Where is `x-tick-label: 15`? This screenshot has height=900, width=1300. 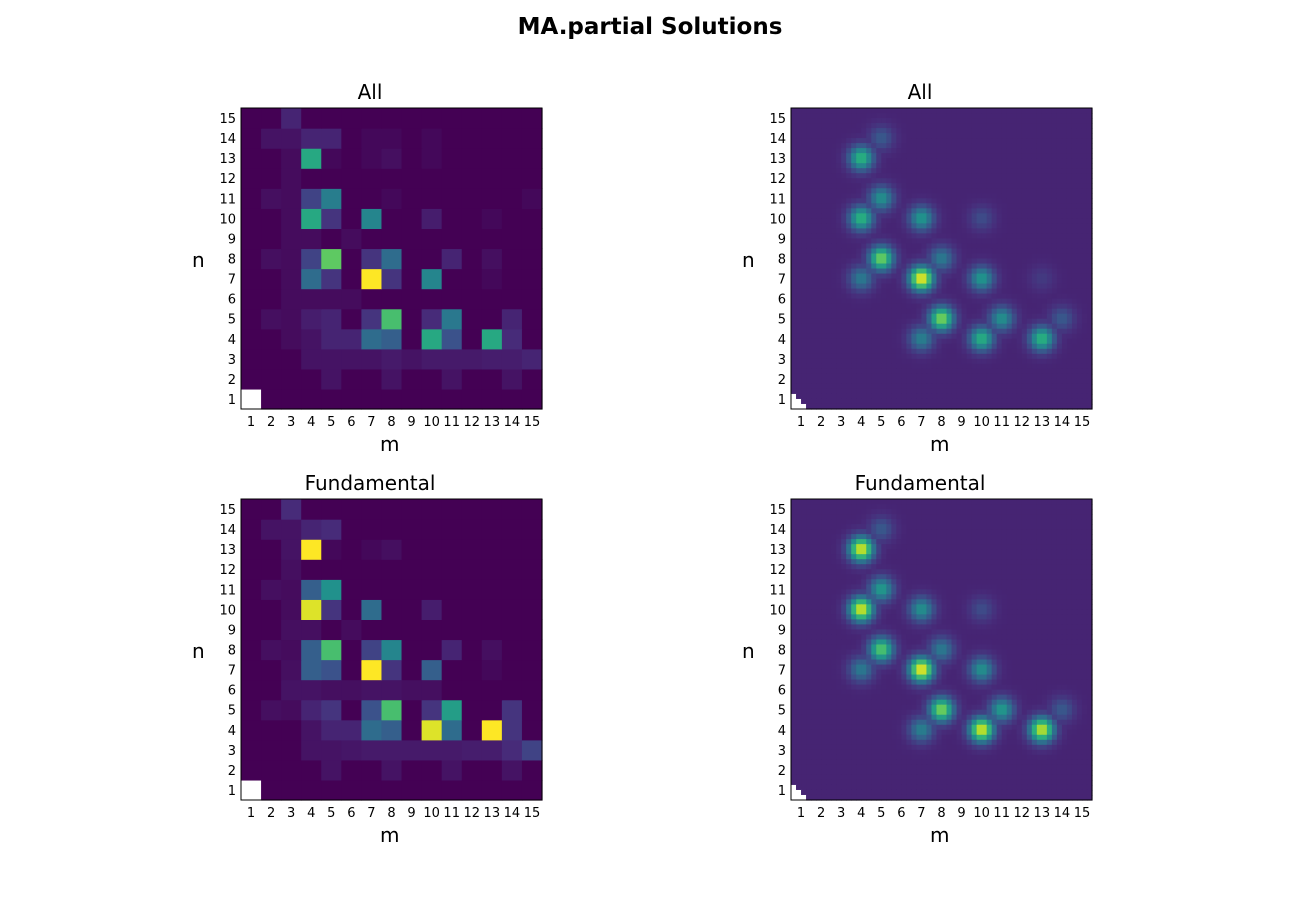
x-tick-label: 15 is located at coordinates (1082, 422).